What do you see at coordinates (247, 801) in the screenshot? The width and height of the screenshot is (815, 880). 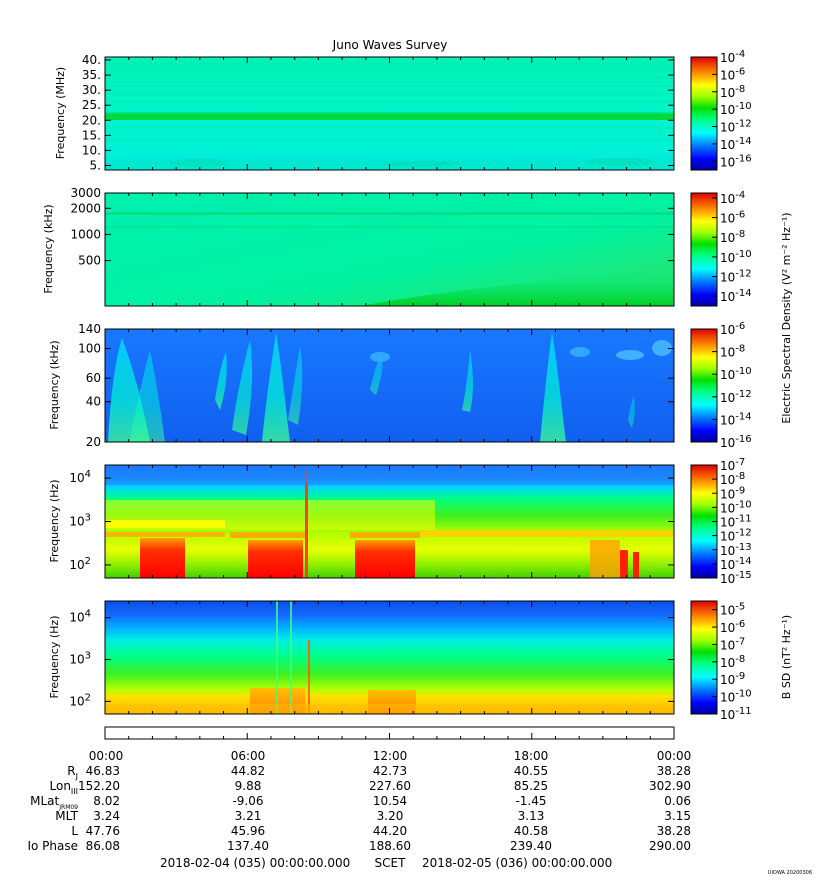 I see `ephemeris-value: -9.06` at bounding box center [247, 801].